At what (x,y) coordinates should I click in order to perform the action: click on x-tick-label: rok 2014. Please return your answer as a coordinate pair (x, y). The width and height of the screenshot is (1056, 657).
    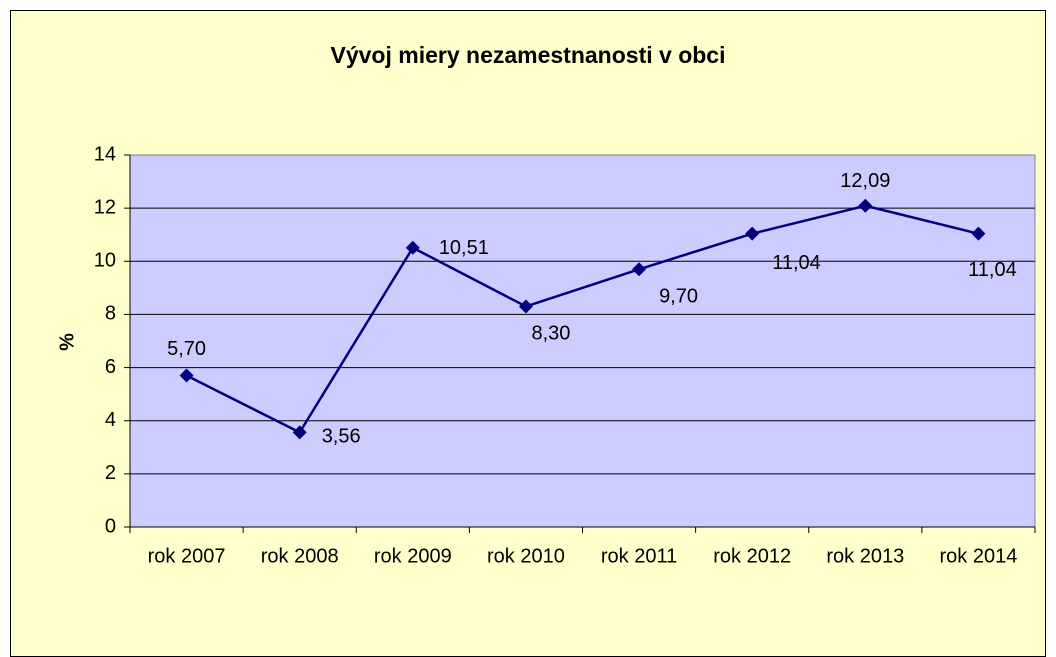
    Looking at the image, I should click on (979, 556).